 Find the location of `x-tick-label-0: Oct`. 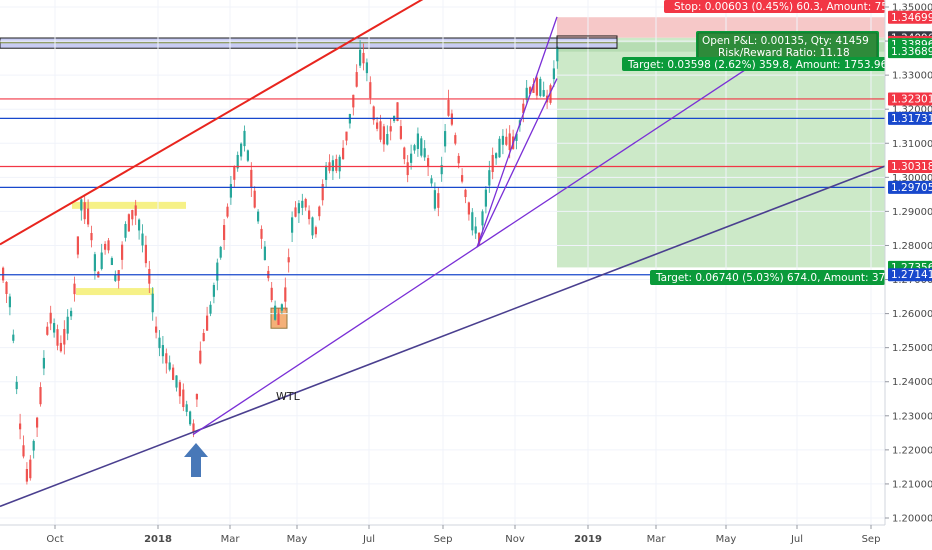

x-tick-label-0: Oct is located at coordinates (54, 539).